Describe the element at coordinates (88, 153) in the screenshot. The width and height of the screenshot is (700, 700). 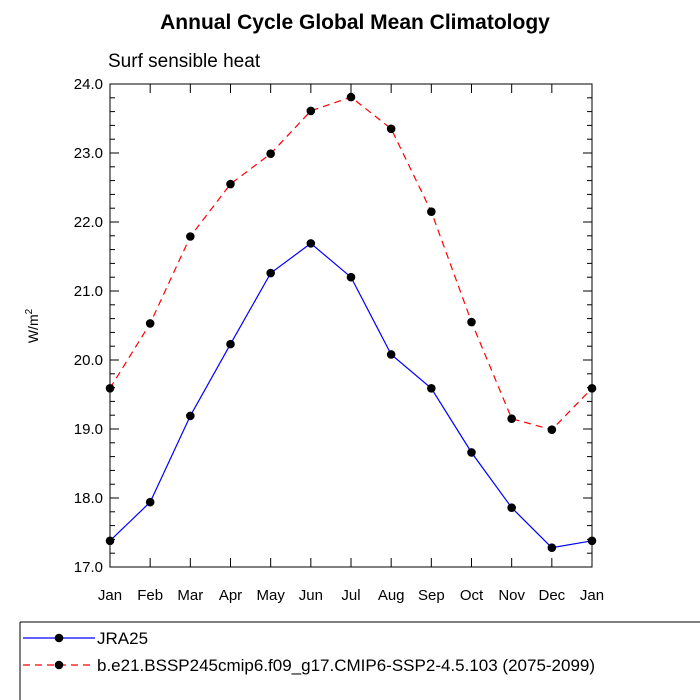
I see `y-tick-label: 23.0` at that location.